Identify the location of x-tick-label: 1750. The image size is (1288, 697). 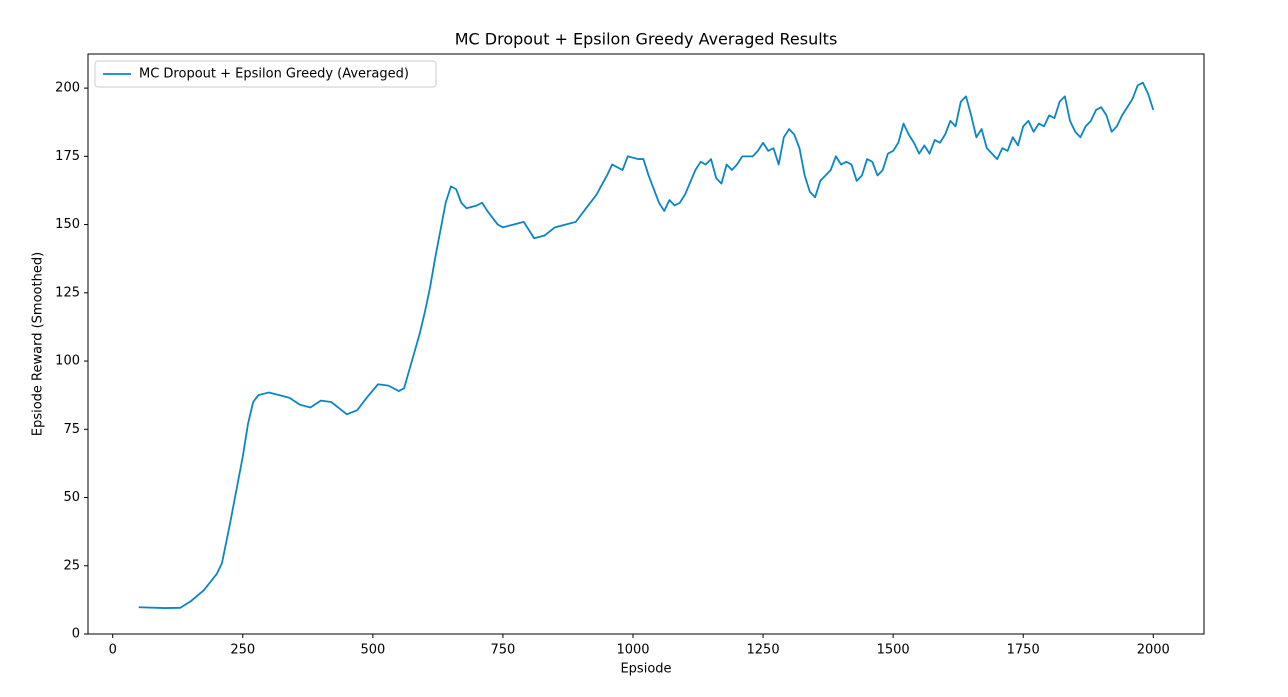
(1023, 650).